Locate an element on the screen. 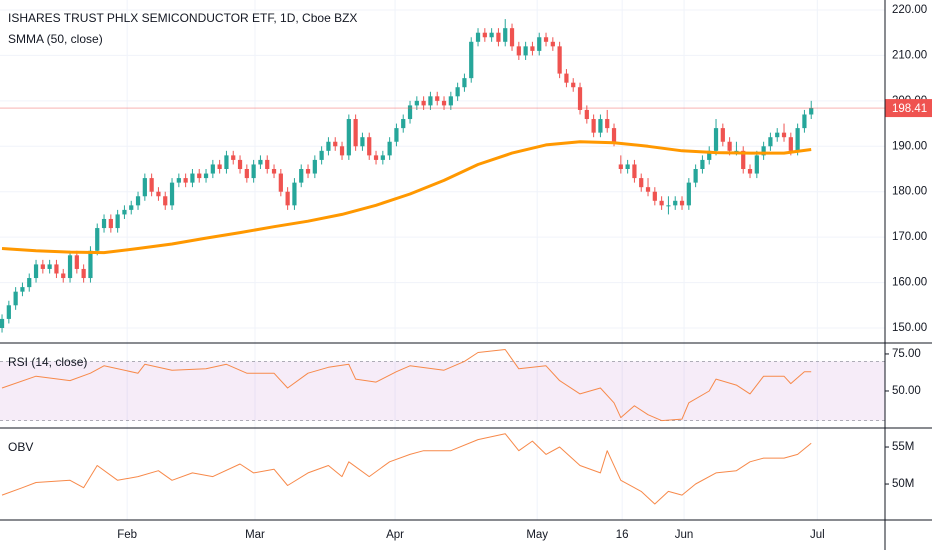 The width and height of the screenshot is (932, 550). y-tick-label: 170.00 is located at coordinates (909, 237).